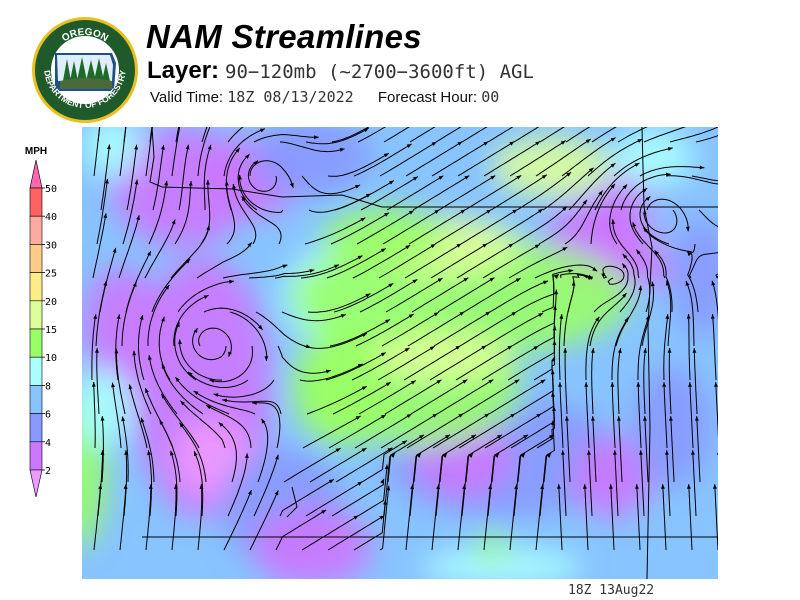 This screenshot has height=600, width=800. Describe the element at coordinates (51, 302) in the screenshot. I see `colorbar-tick-label: 20` at that location.